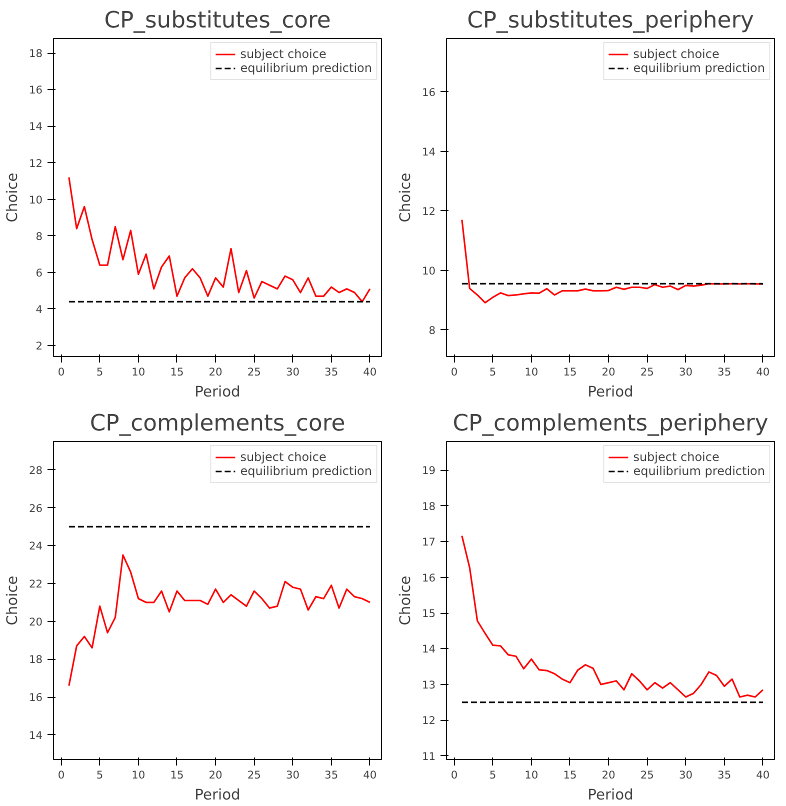 This screenshot has width=786, height=806. What do you see at coordinates (39, 309) in the screenshot?
I see `y-tick-label: 4` at bounding box center [39, 309].